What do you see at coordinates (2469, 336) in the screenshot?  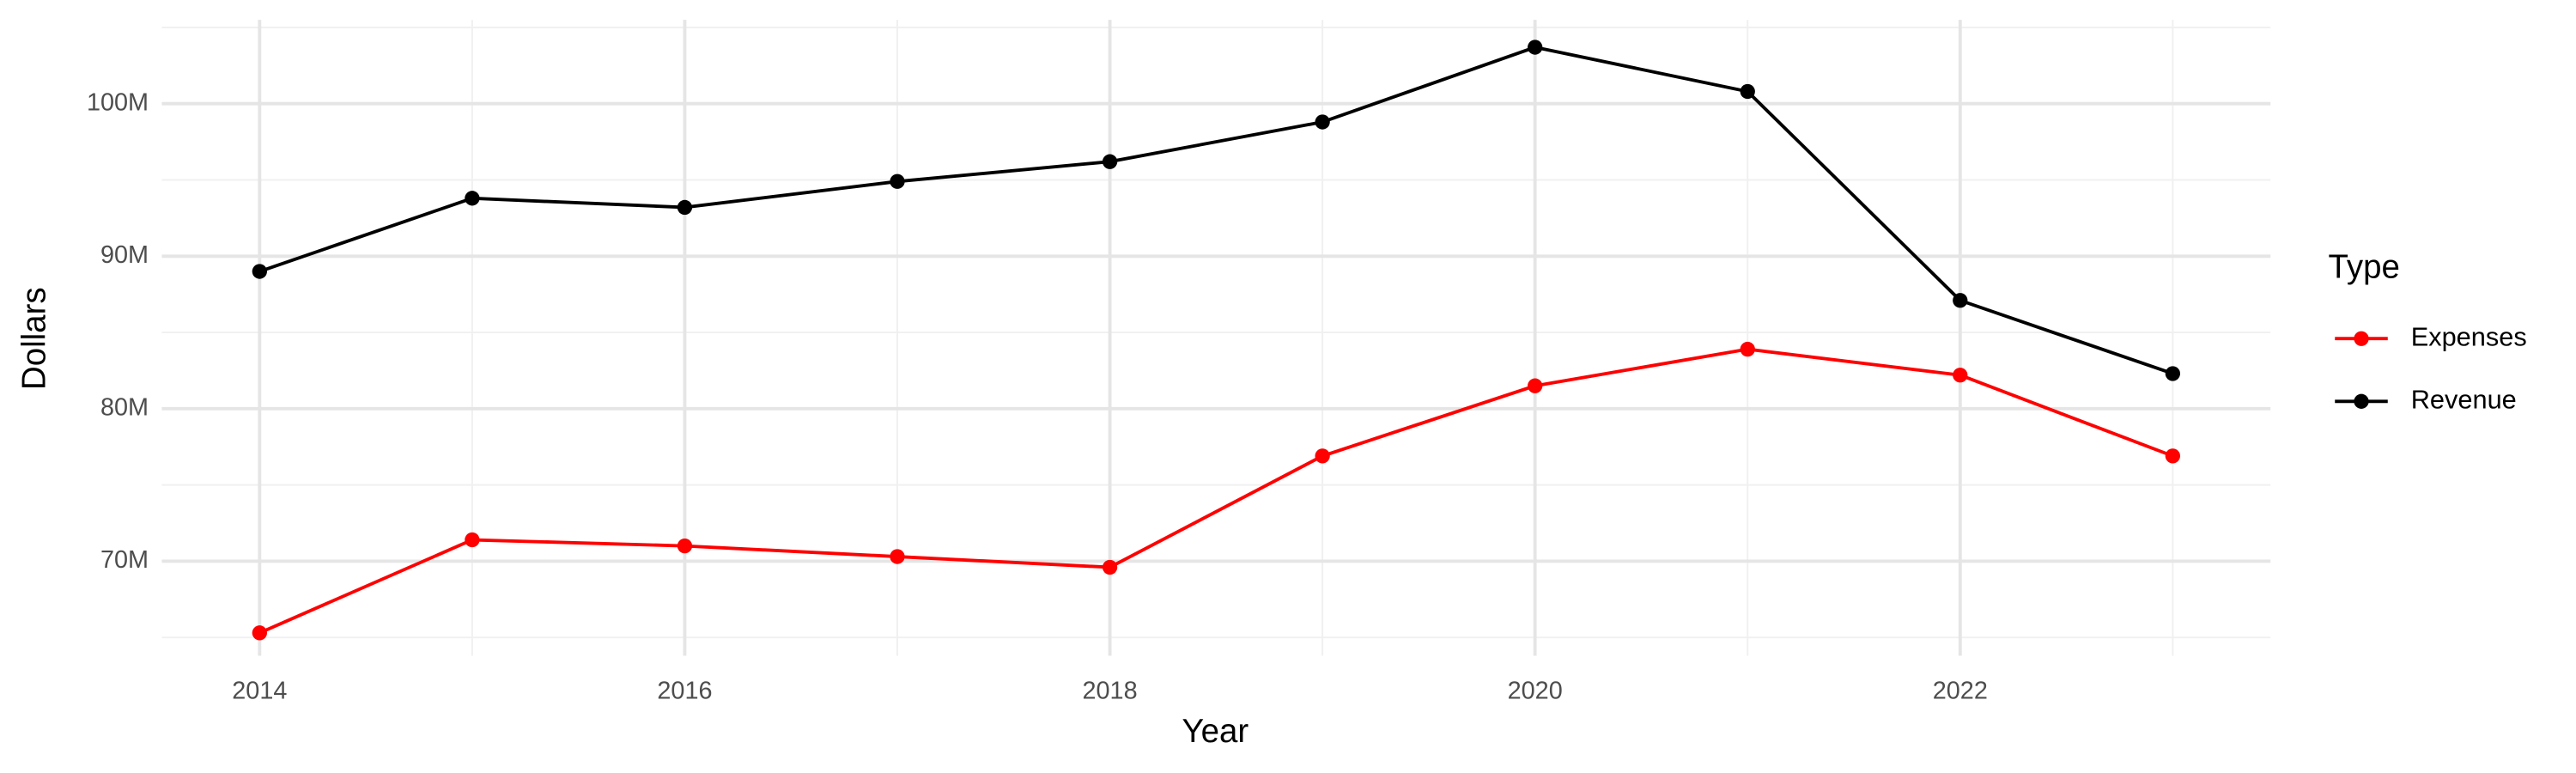 I see `legend-label: Expenses` at bounding box center [2469, 336].